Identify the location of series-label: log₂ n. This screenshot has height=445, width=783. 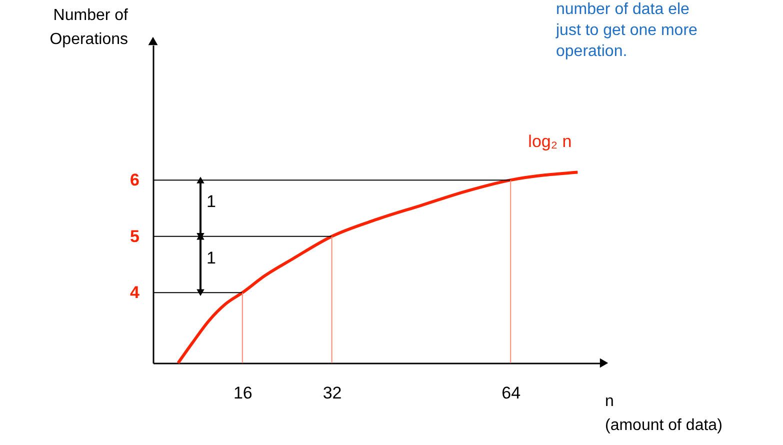
(550, 142).